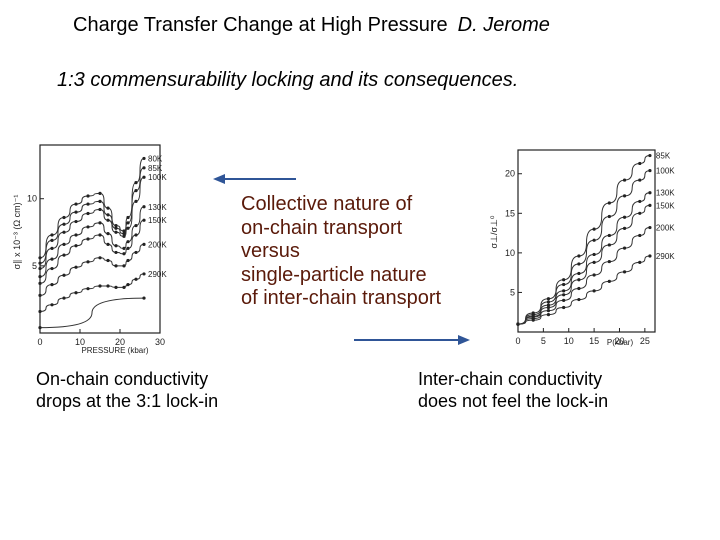 The width and height of the screenshot is (720, 540). What do you see at coordinates (127, 401) in the screenshot?
I see `caption-line: drops at the 3:1 lock-in` at bounding box center [127, 401].